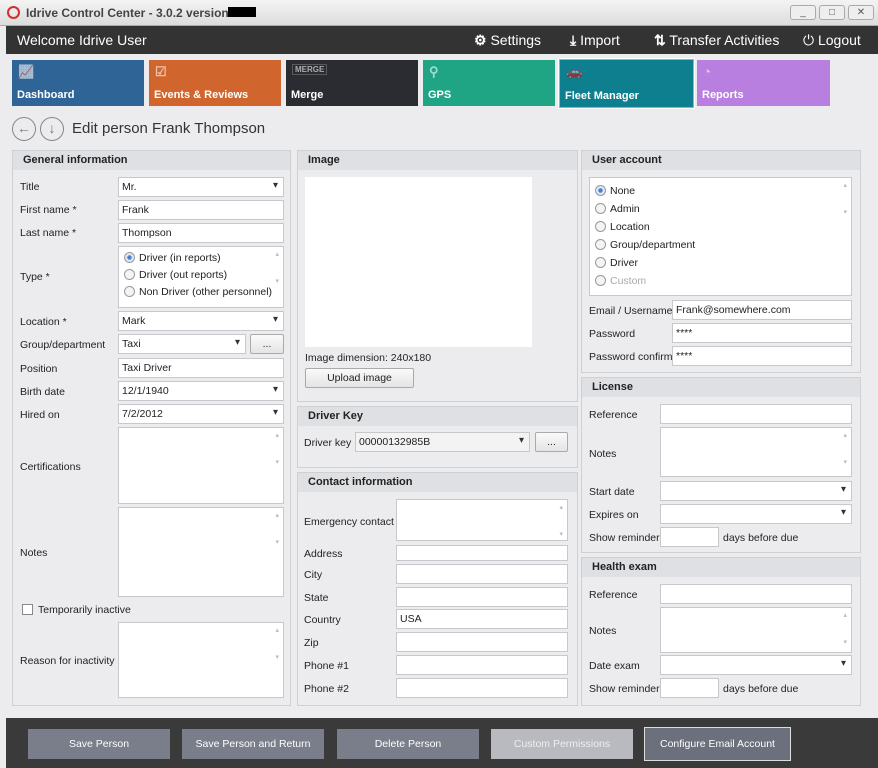  Describe the element at coordinates (756, 594) in the screenshot. I see `health-reference-input` at that location.